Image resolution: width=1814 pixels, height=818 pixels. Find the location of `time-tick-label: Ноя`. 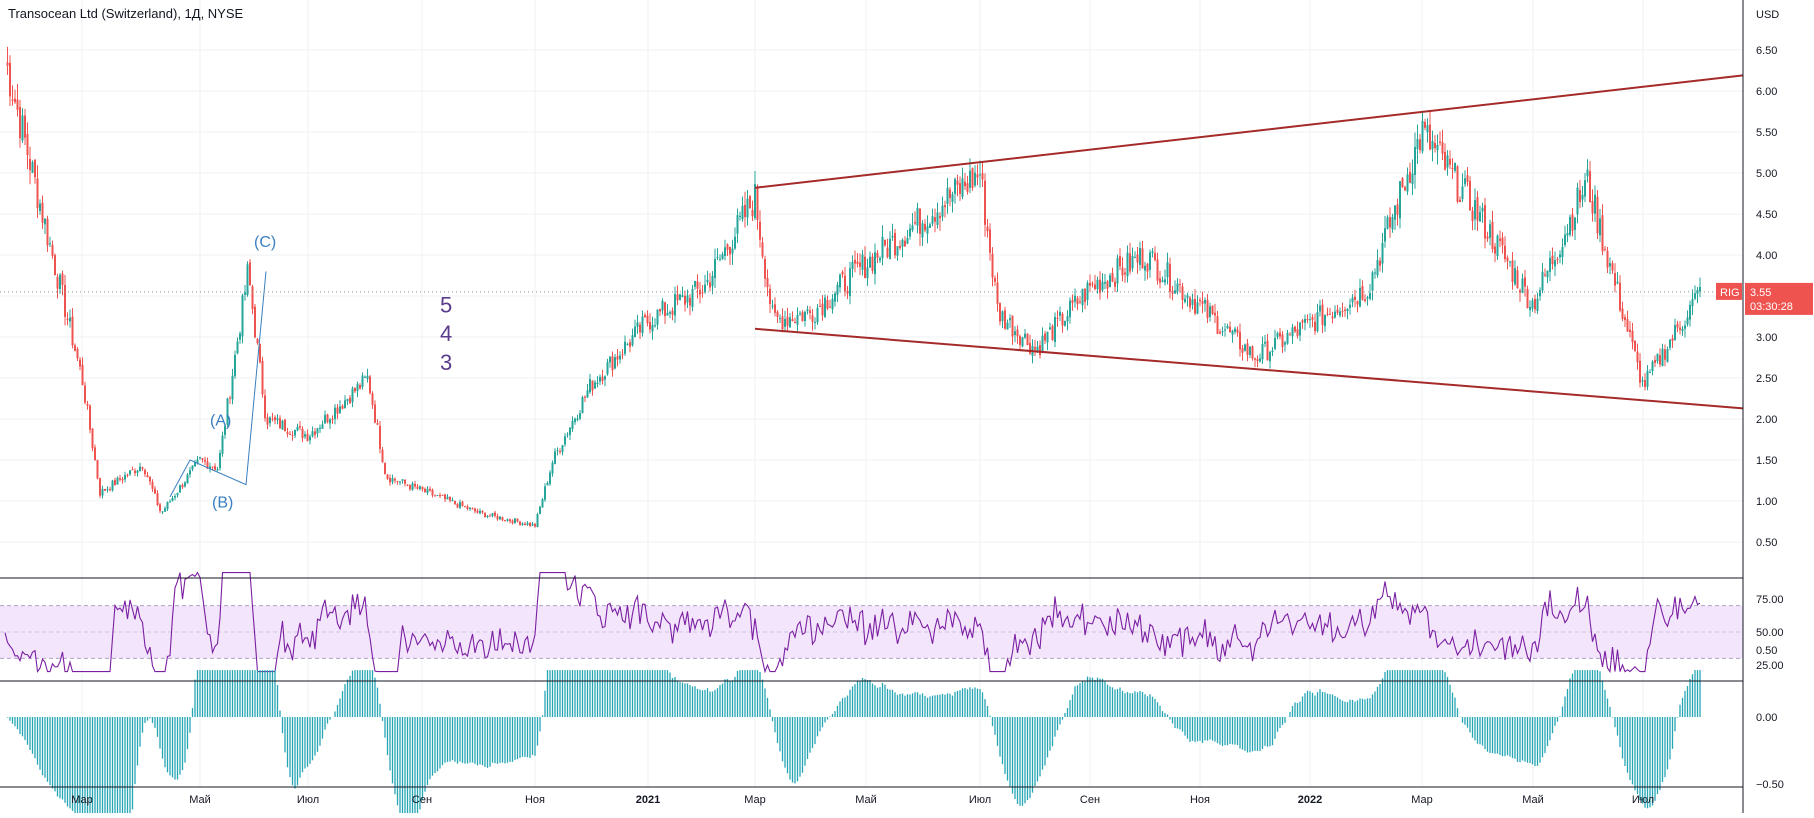

time-tick-label: Ноя is located at coordinates (535, 800).